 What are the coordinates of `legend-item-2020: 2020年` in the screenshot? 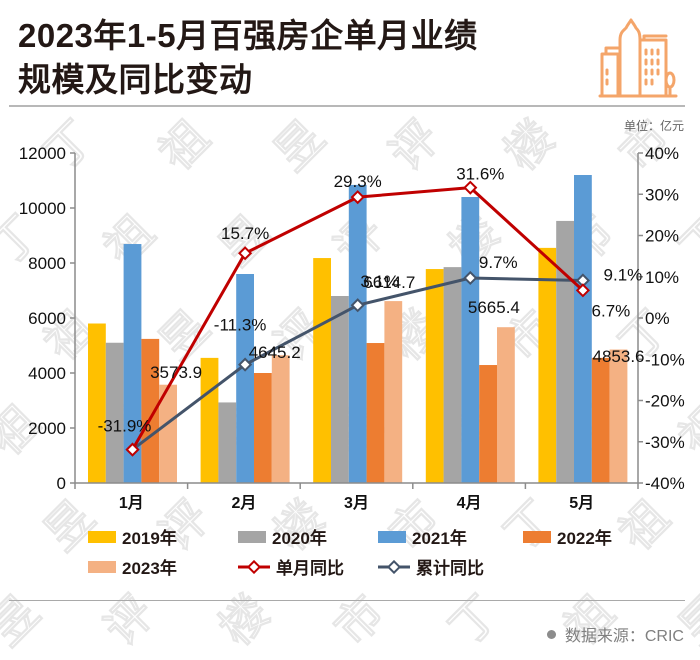 It's located at (282, 536).